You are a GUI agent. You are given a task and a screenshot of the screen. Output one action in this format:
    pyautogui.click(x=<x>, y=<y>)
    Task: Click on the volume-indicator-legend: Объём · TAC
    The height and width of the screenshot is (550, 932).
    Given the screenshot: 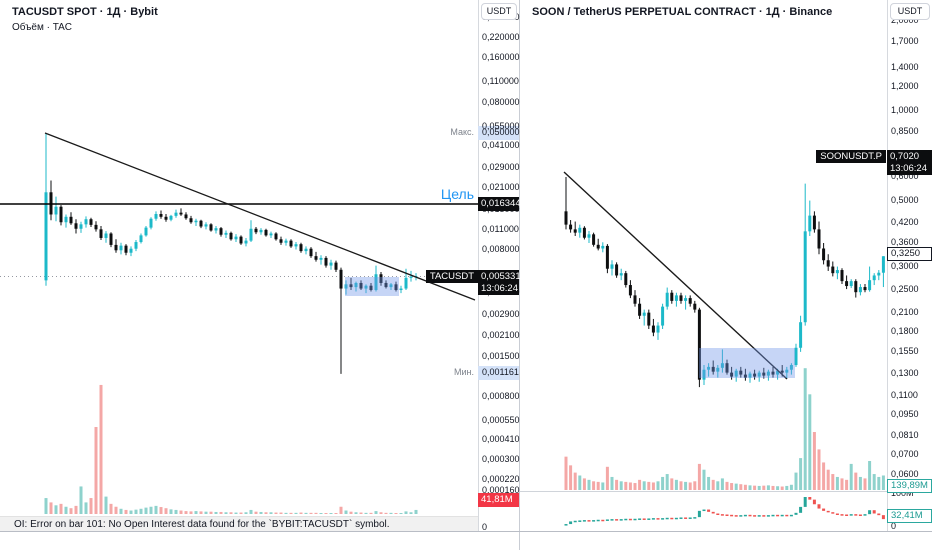 What is the action you would take?
    pyautogui.click(x=42, y=27)
    